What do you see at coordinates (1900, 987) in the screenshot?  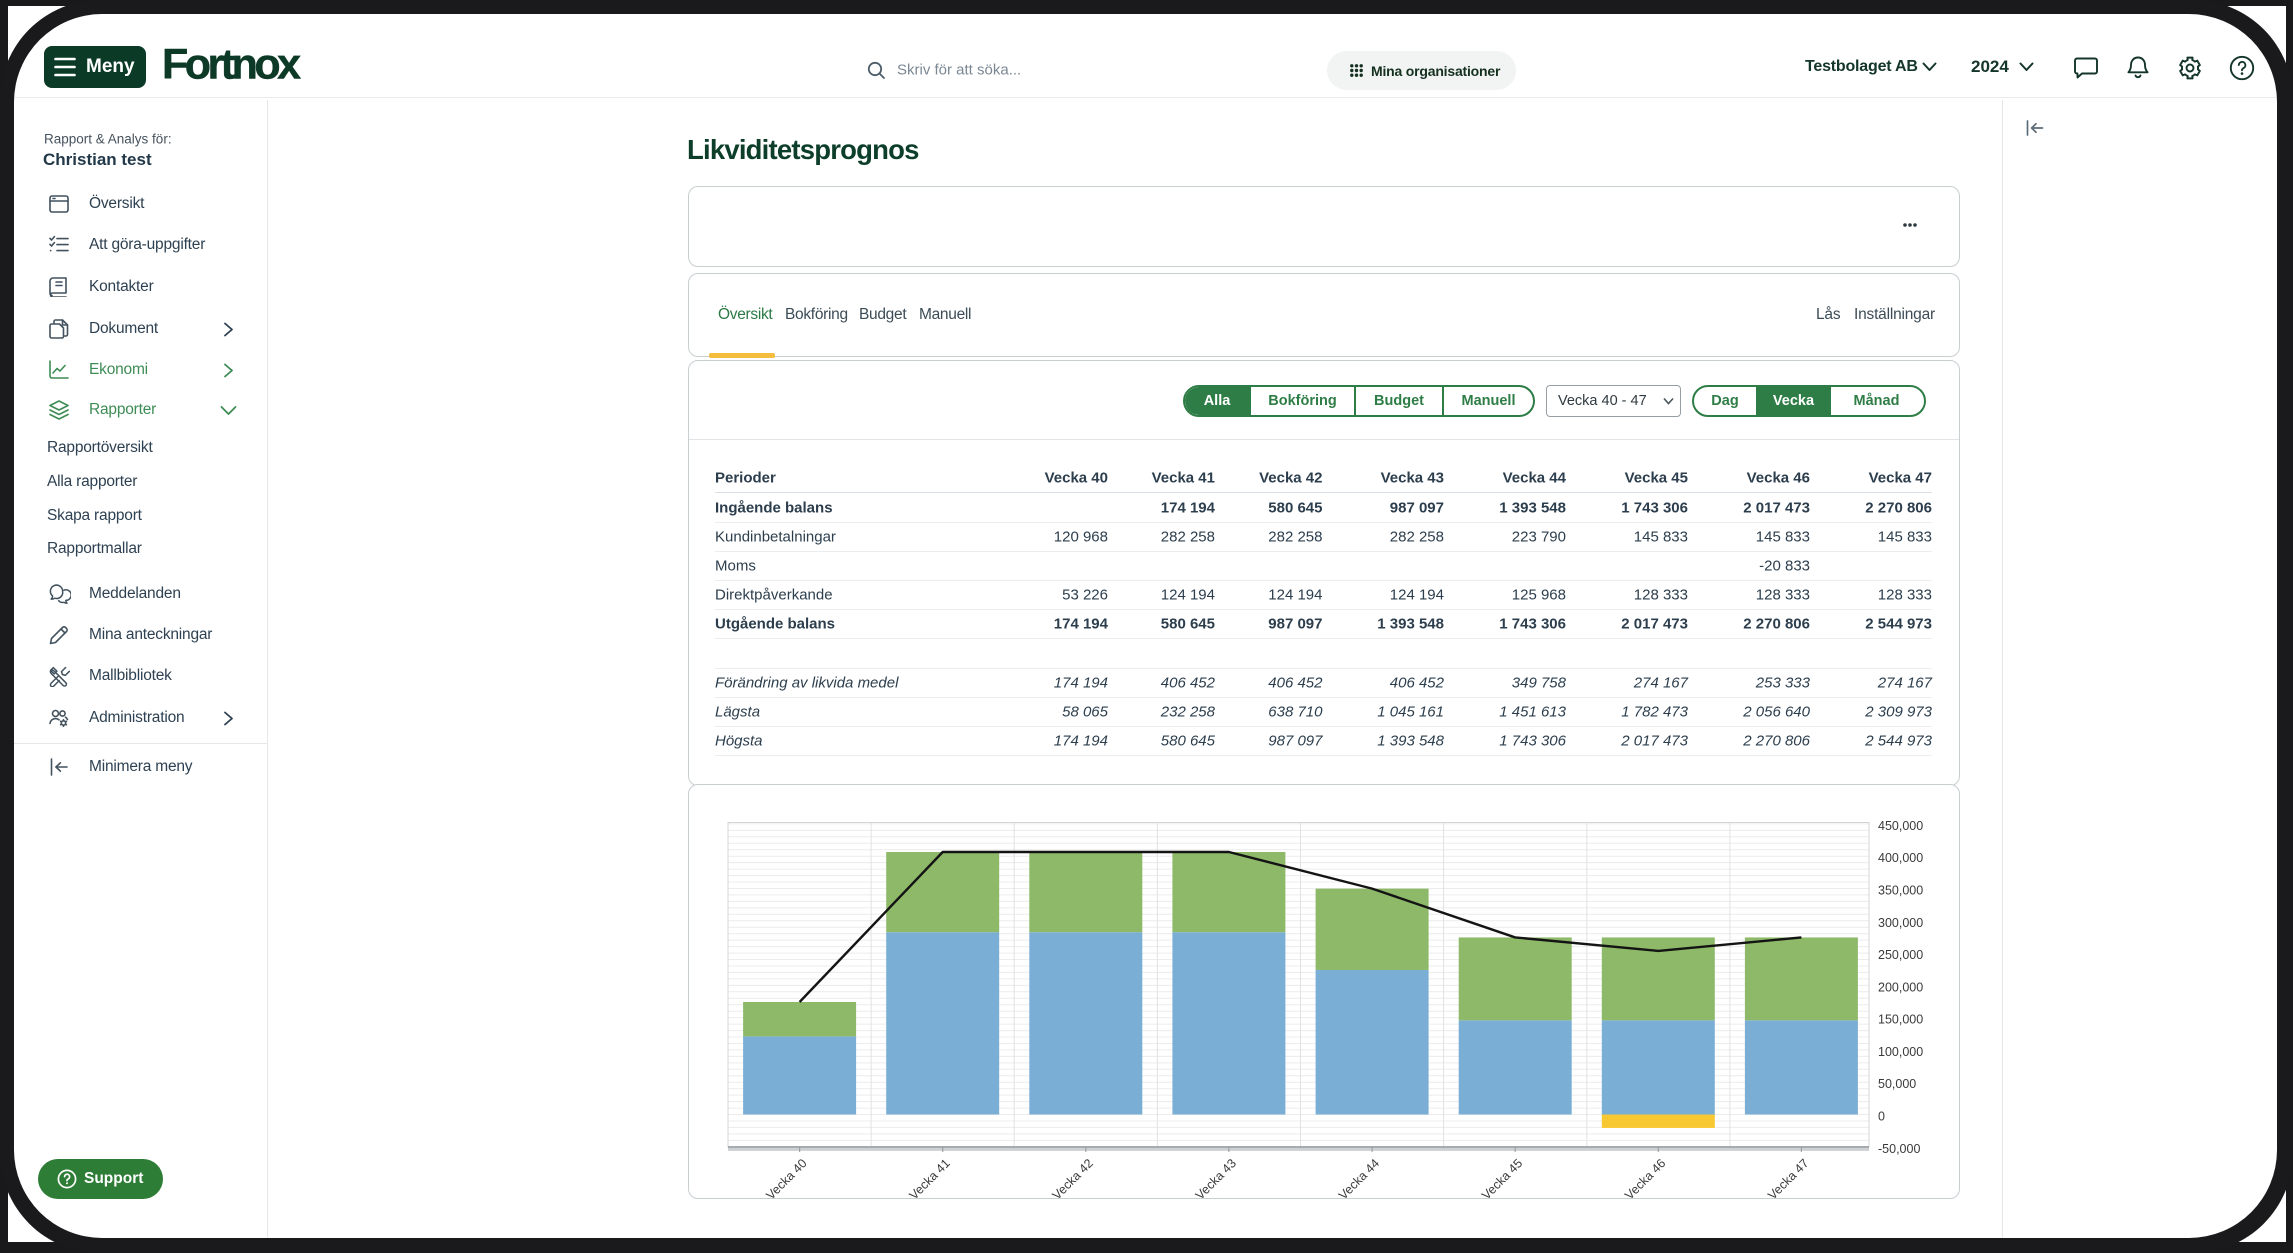 I see `svg-text: 200,000` at bounding box center [1900, 987].